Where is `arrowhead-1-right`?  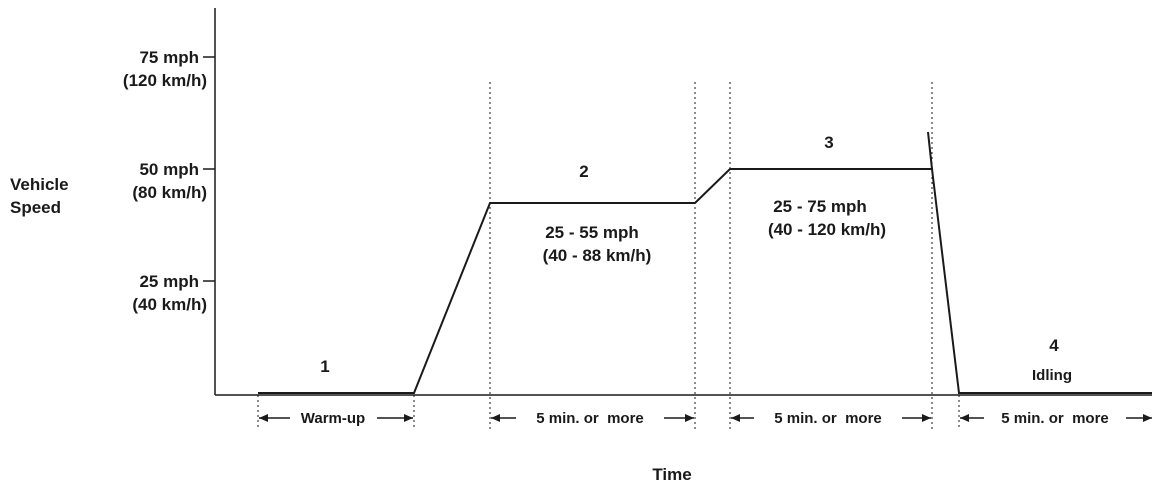 arrowhead-1-right is located at coordinates (408, 418).